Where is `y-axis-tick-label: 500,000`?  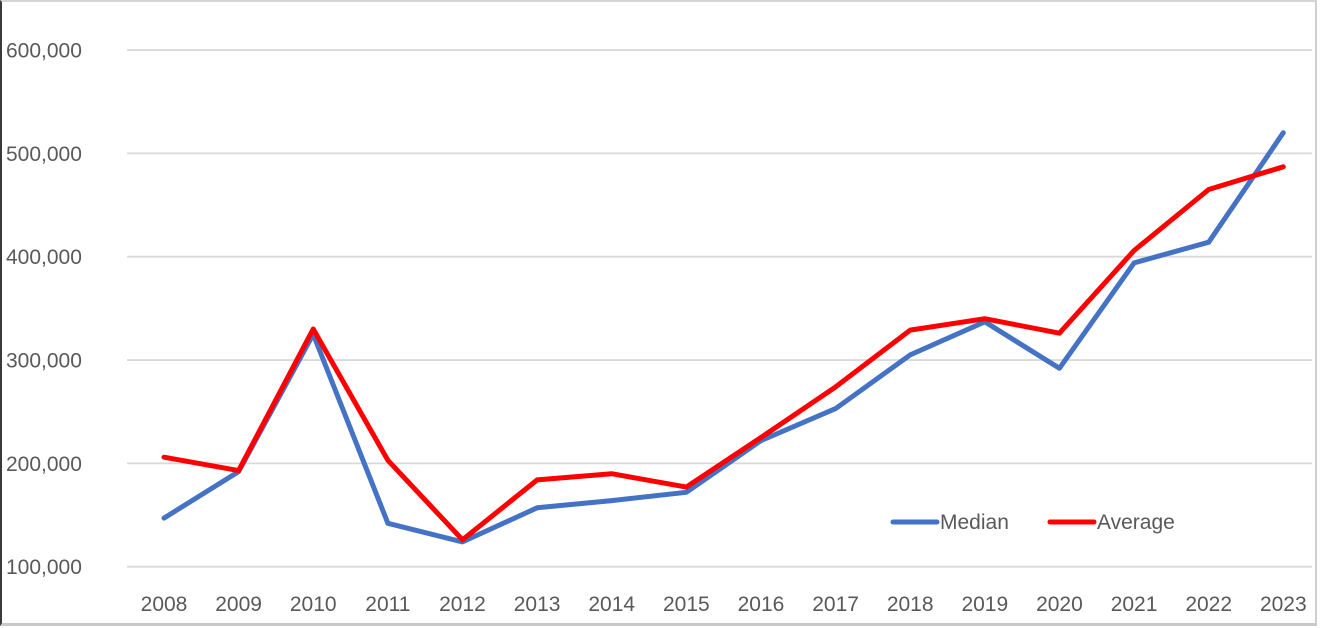
y-axis-tick-label: 500,000 is located at coordinates (44, 154).